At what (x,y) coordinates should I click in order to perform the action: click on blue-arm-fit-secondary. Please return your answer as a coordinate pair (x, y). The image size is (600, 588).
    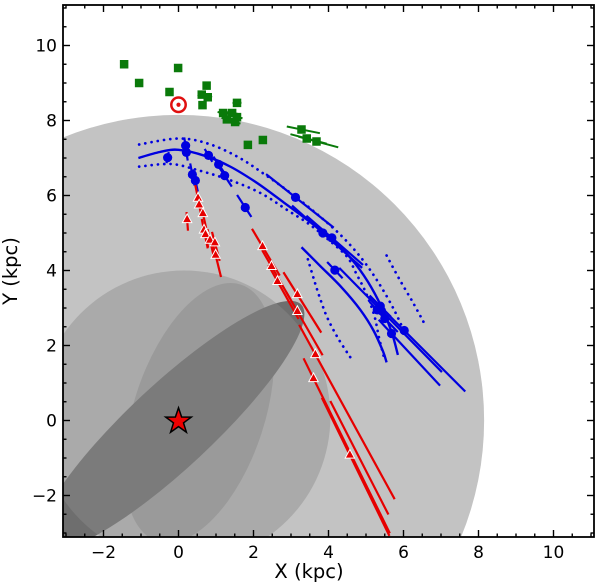
    Looking at the image, I should click on (344, 304).